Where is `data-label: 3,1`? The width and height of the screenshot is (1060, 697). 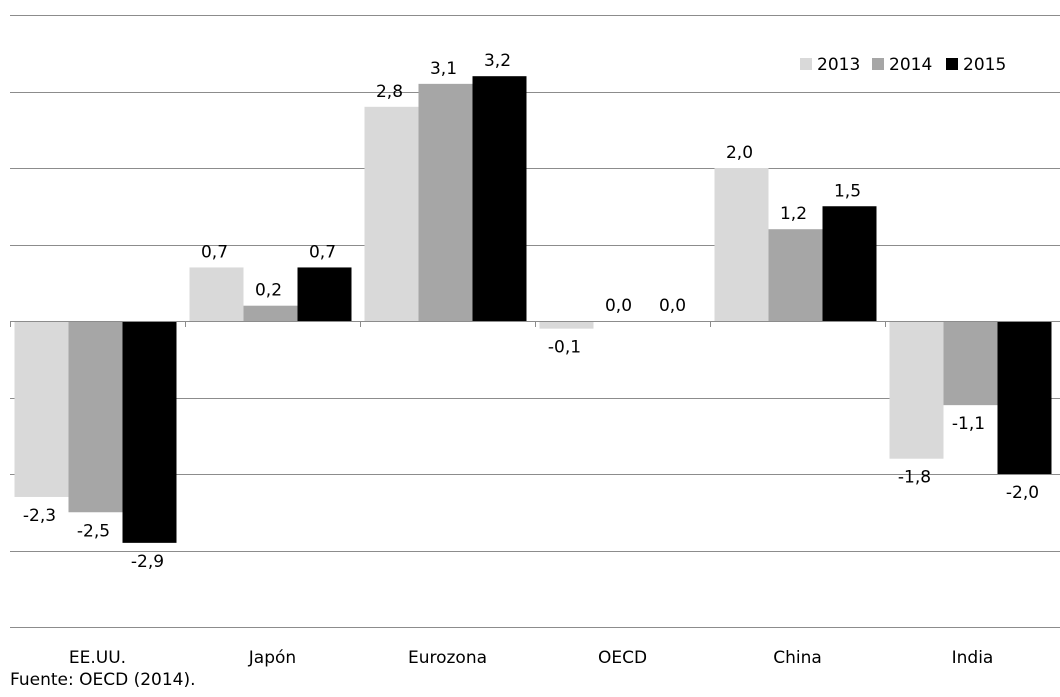 data-label: 3,1 is located at coordinates (443, 69).